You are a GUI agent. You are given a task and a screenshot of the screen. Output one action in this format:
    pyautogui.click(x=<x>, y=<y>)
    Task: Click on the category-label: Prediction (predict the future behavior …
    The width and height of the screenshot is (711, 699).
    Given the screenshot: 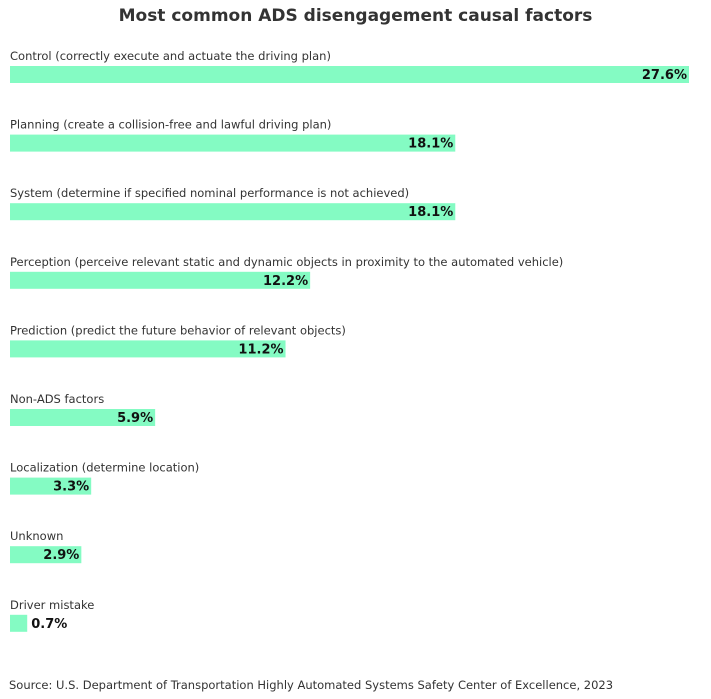 What is the action you would take?
    pyautogui.click(x=178, y=330)
    